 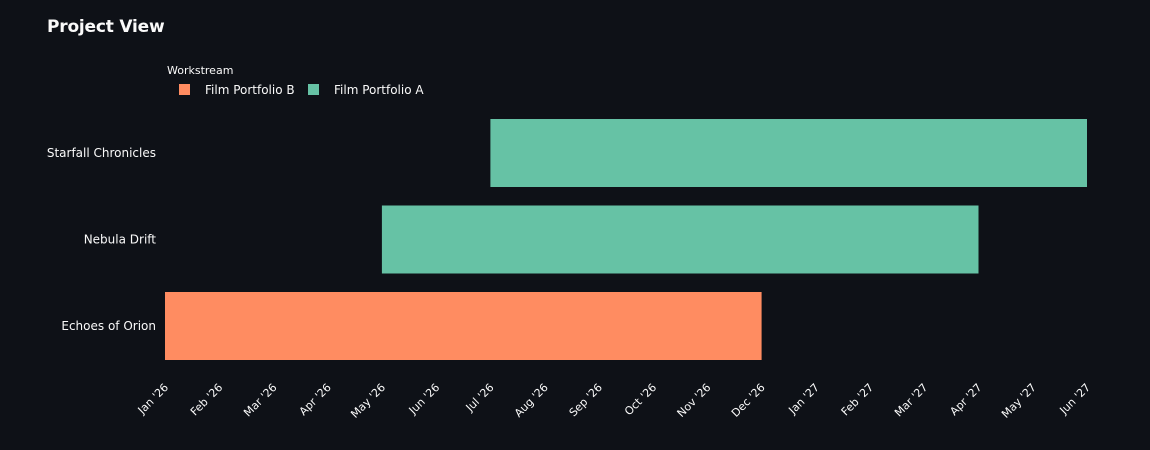 What do you see at coordinates (108, 326) in the screenshot?
I see `y-axis-label: Echoes of Orion` at bounding box center [108, 326].